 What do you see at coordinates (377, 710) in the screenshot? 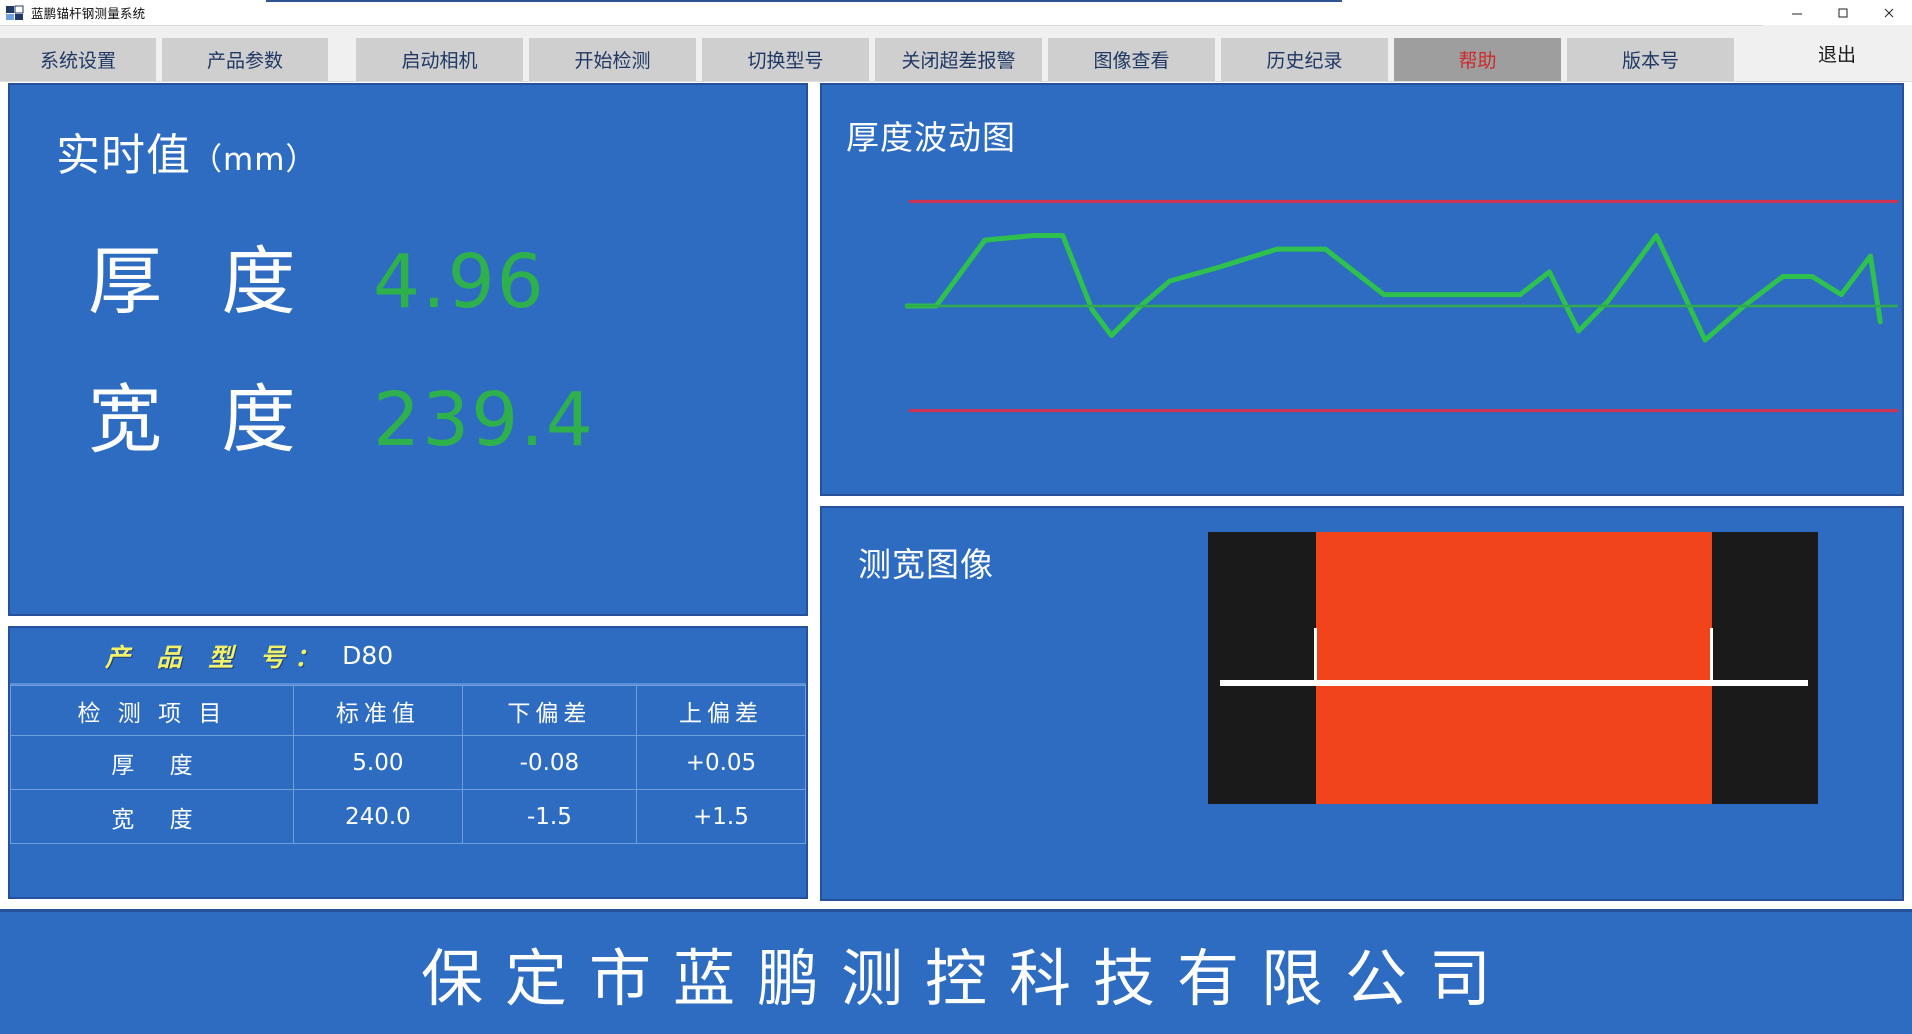
I see `spec-header-standard: 标准值` at bounding box center [377, 710].